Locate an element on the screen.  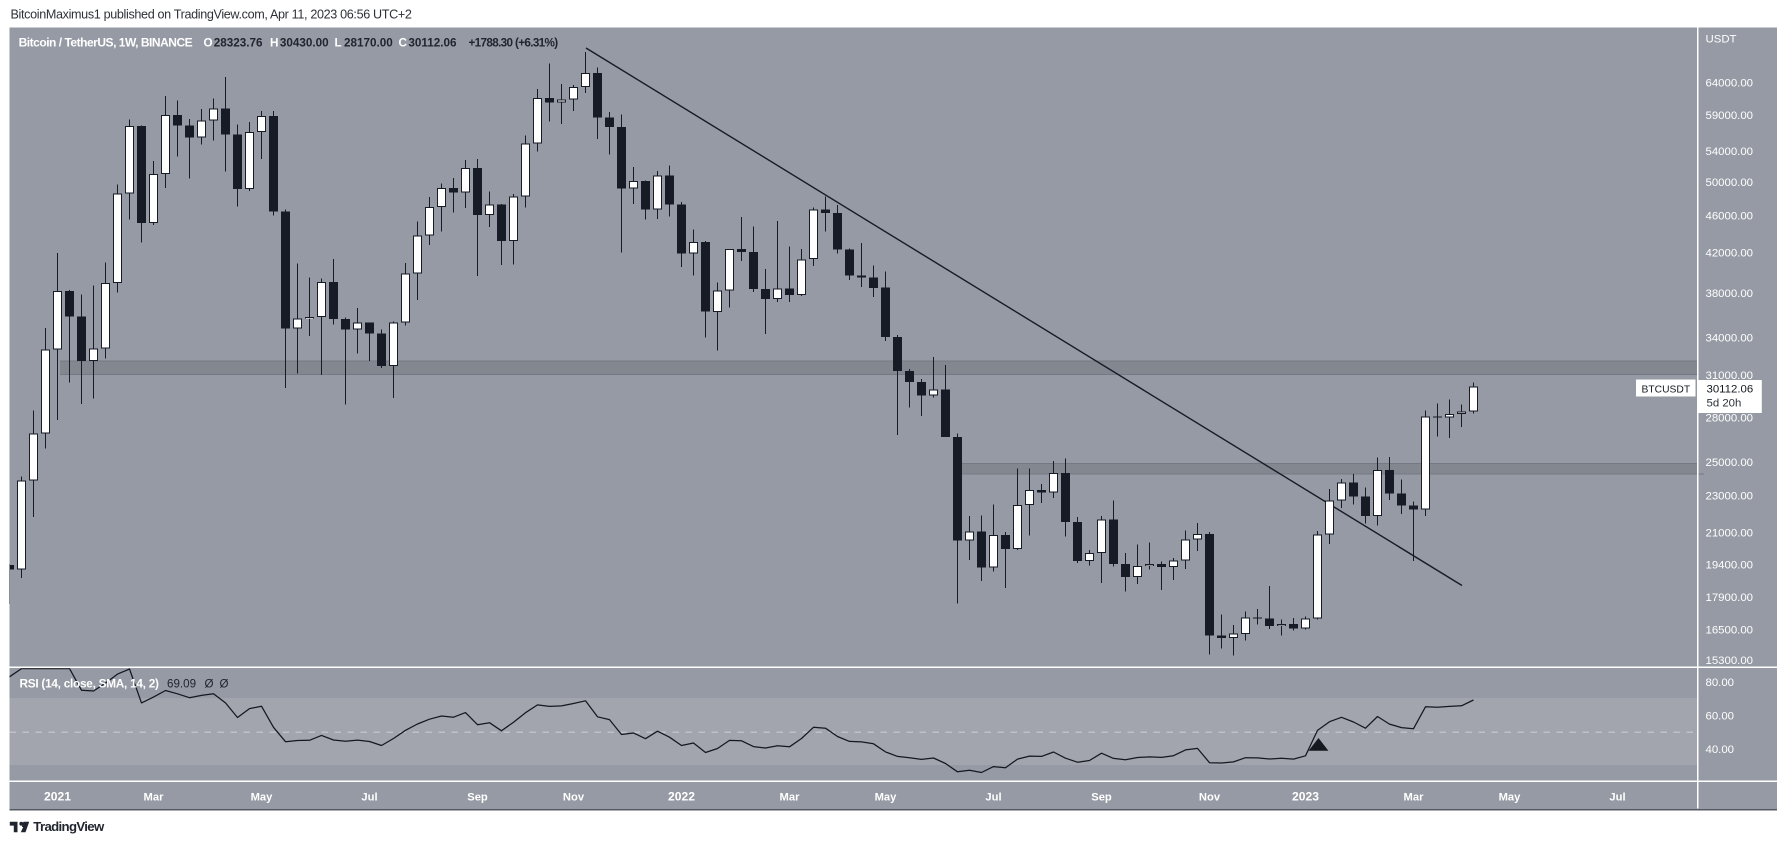
svg-text: 59000.00 is located at coordinates (1730, 116).